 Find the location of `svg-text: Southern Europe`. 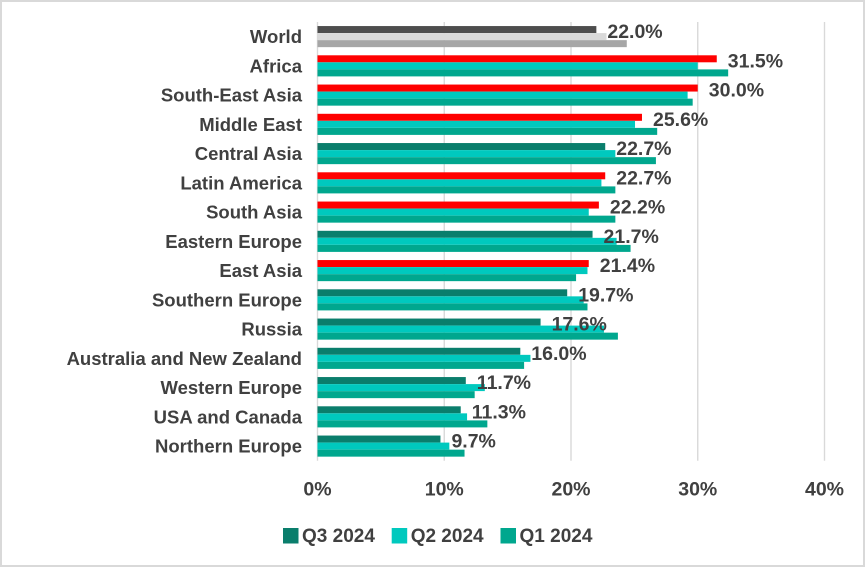

svg-text: Southern Europe is located at coordinates (227, 299).